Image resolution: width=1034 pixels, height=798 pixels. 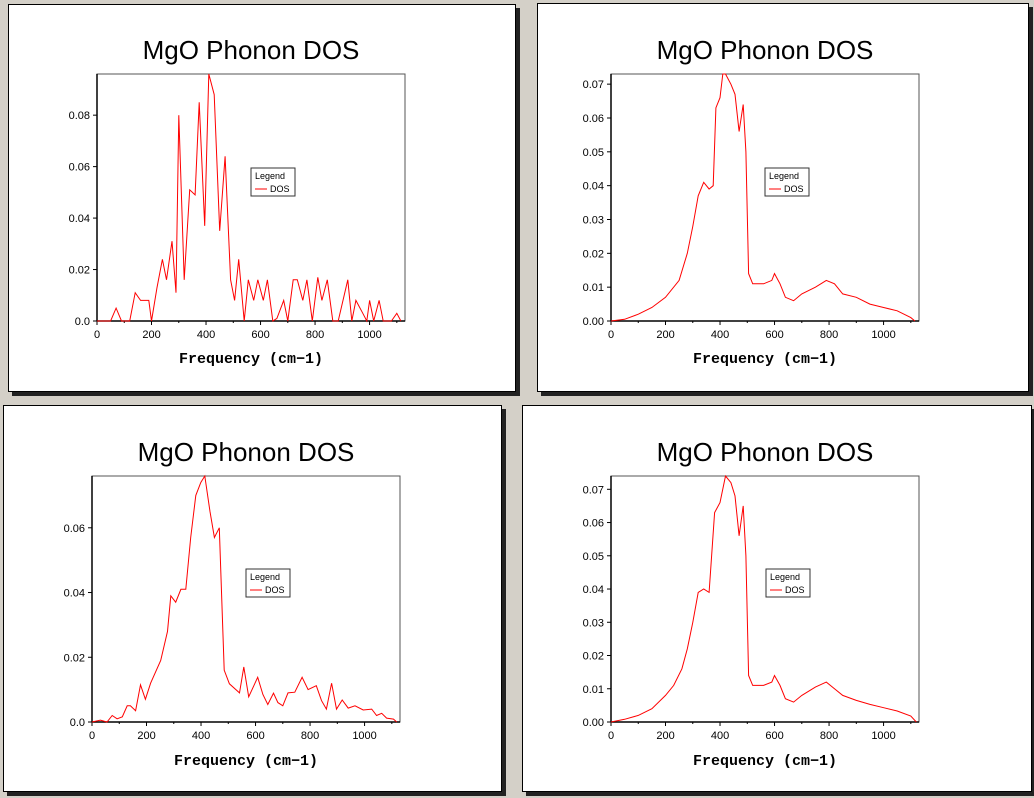 What do you see at coordinates (79, 116) in the screenshot?
I see `y-tick-label: 0.08` at bounding box center [79, 116].